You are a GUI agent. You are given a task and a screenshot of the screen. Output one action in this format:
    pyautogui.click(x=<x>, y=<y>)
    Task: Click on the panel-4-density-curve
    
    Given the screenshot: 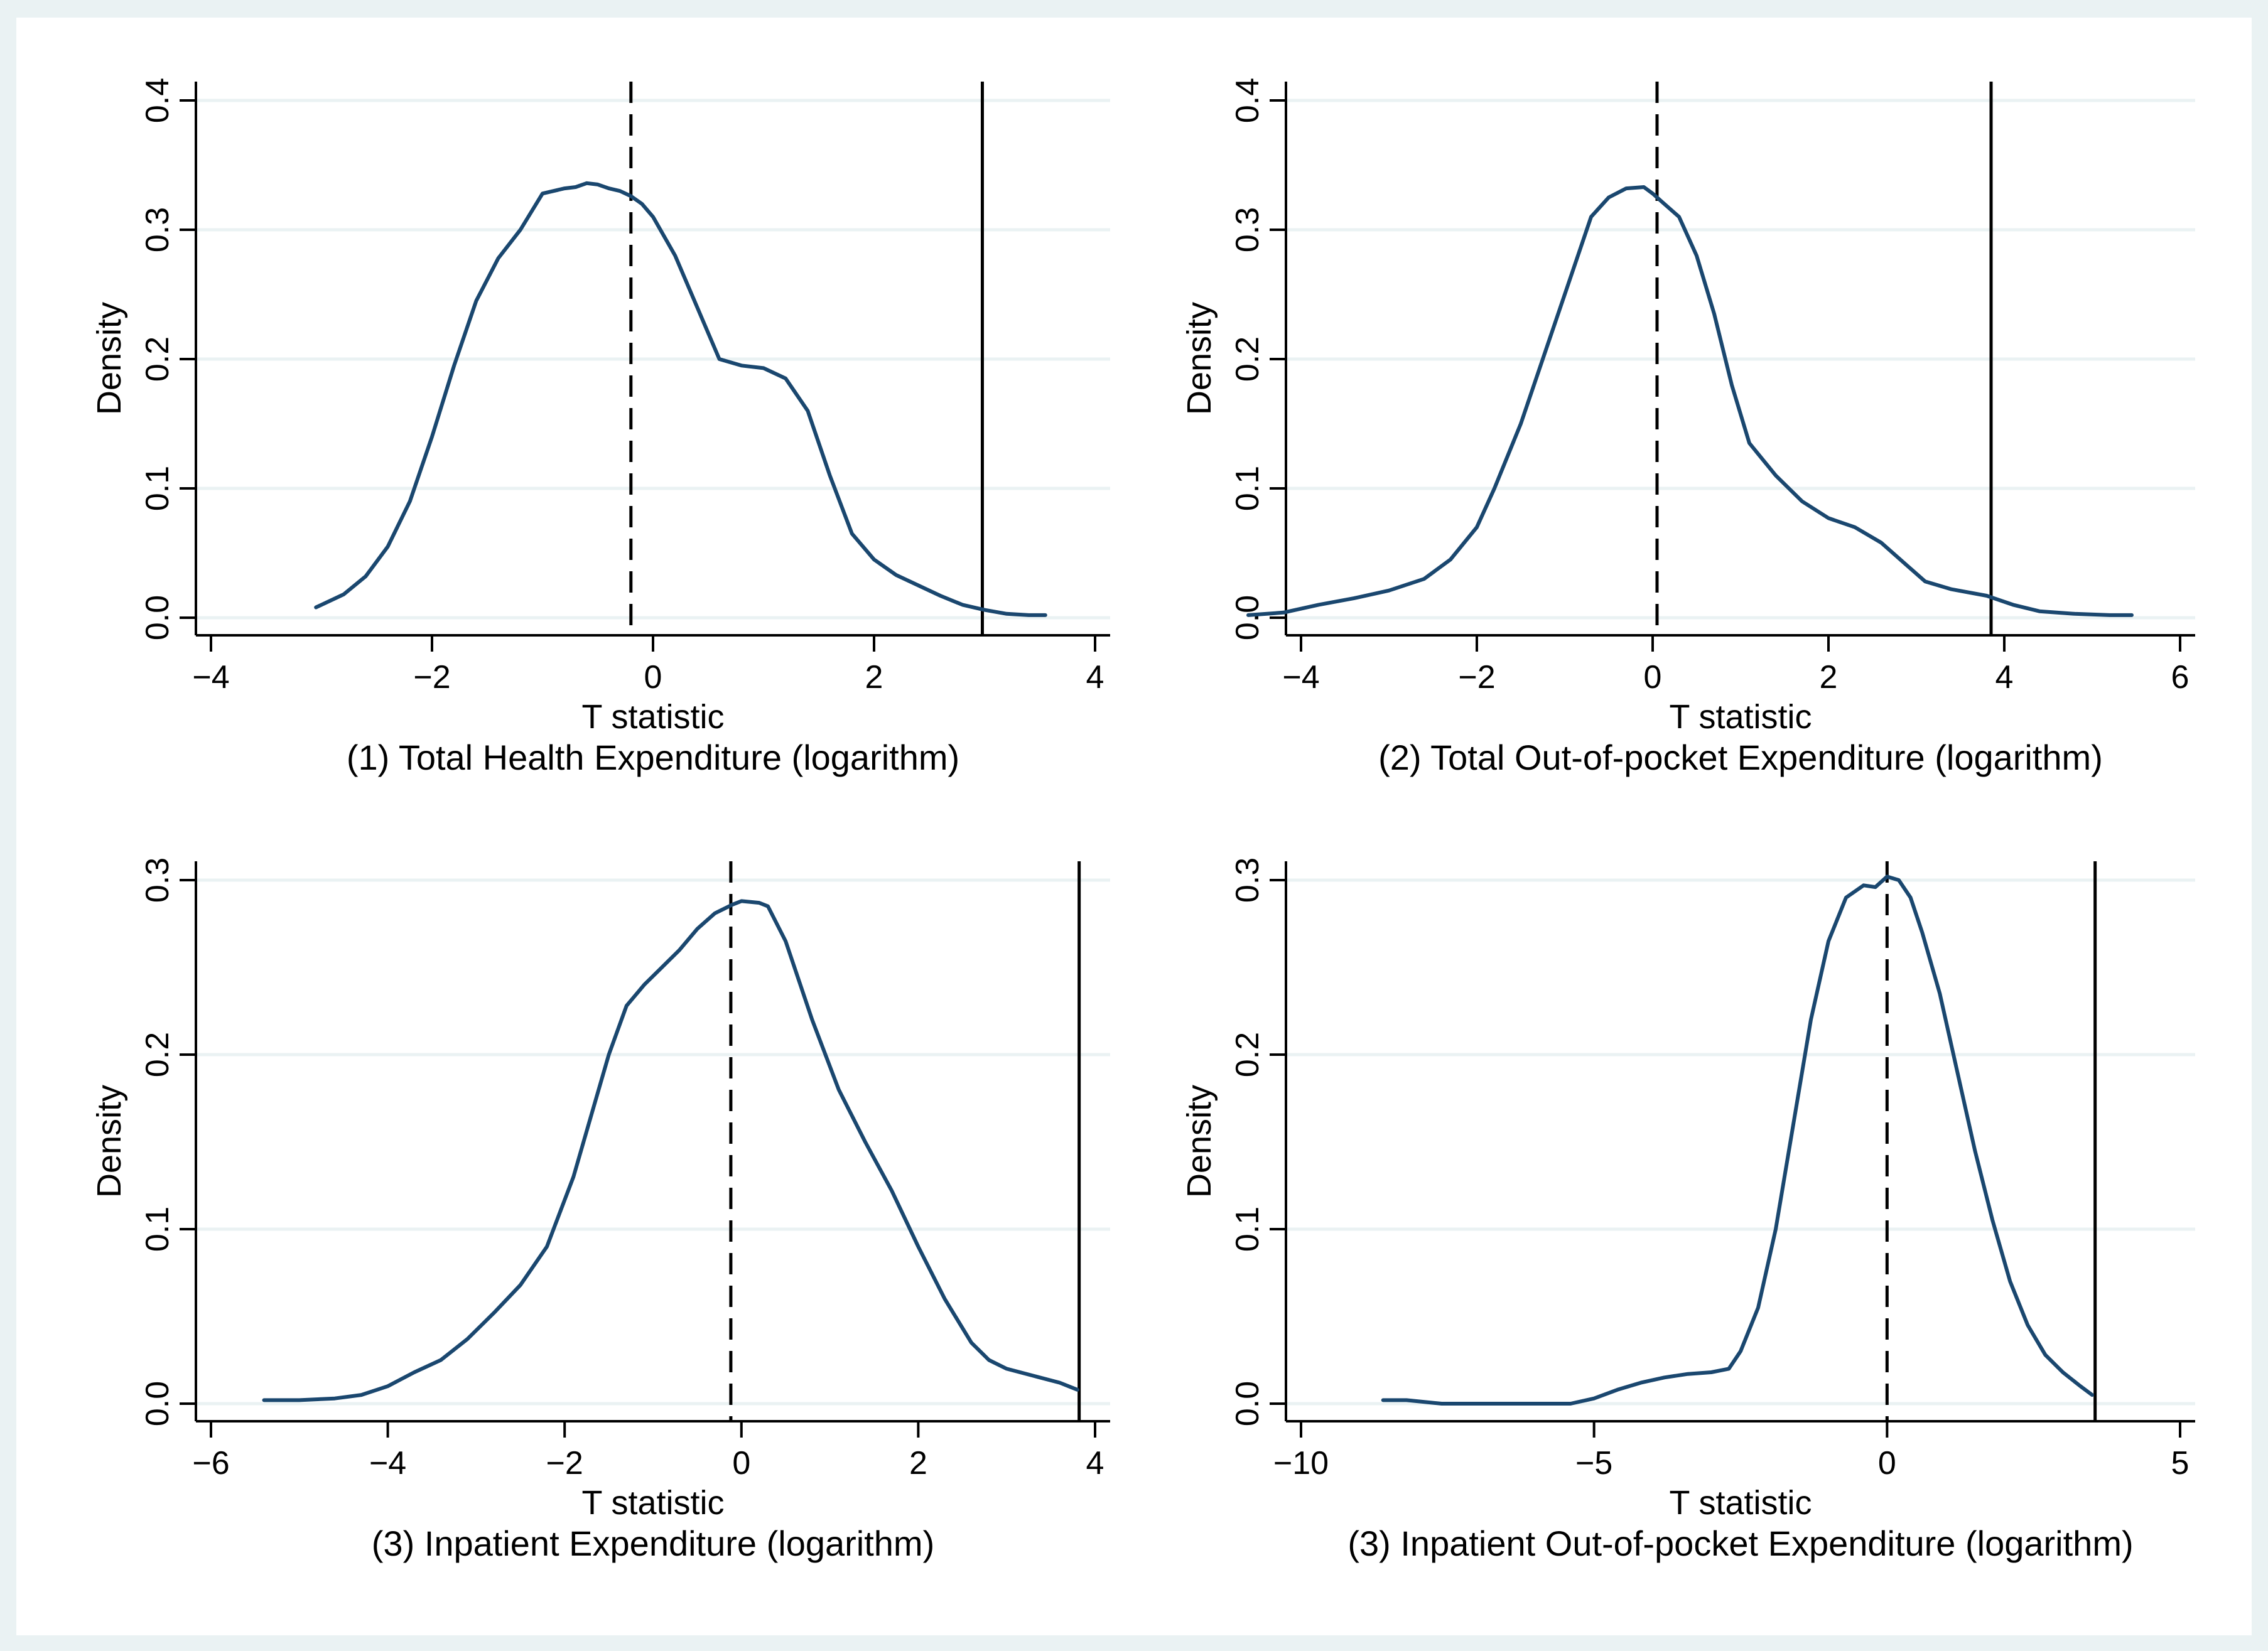 What is the action you would take?
    pyautogui.click(x=1737, y=1140)
    